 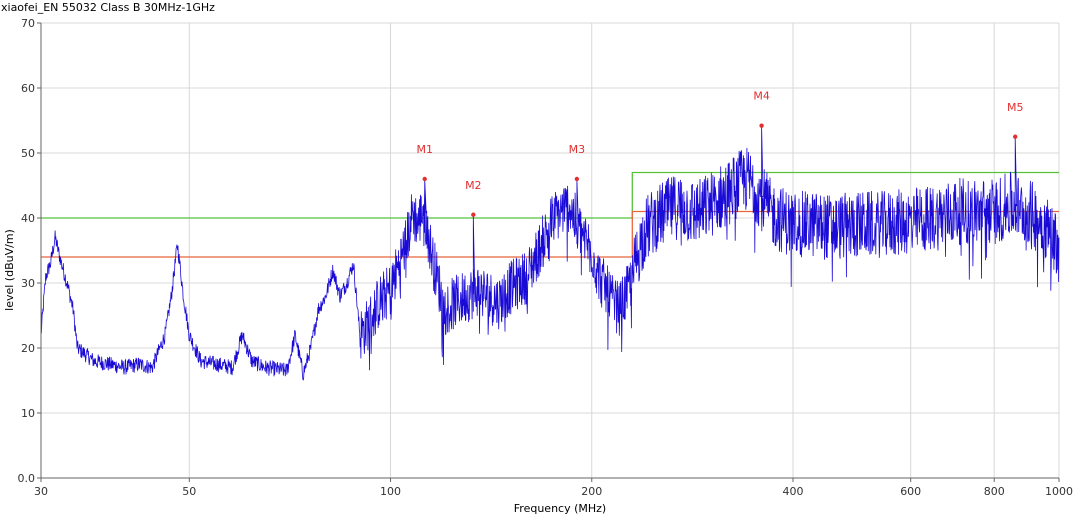 I want to click on y-tick-label: 30, so click(x=28, y=283).